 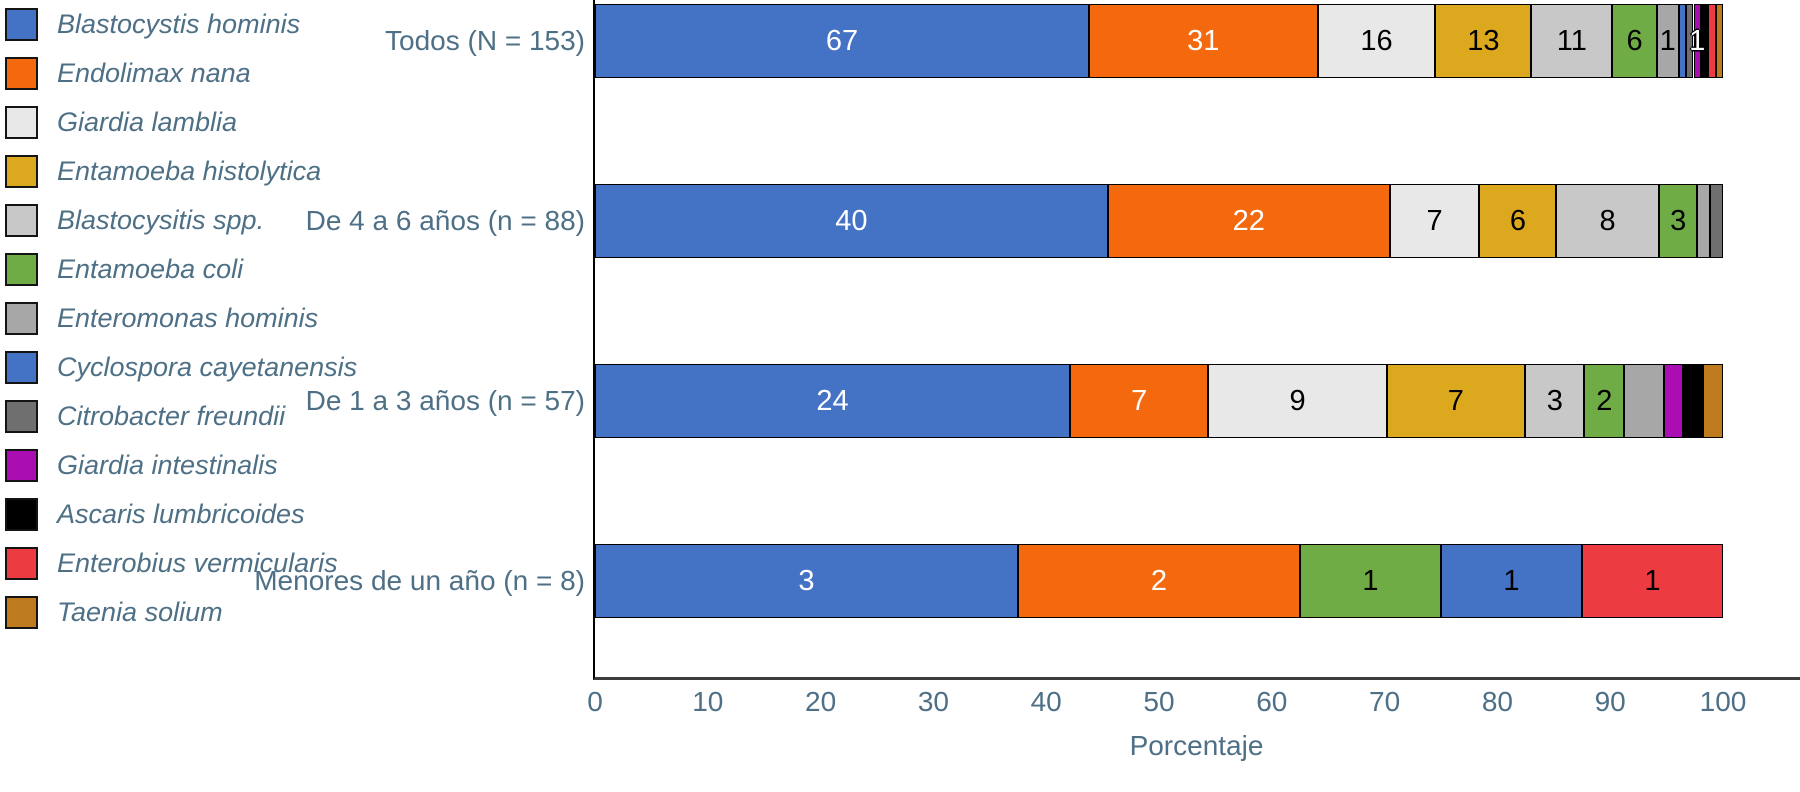 I want to click on legend-item: Blastocystis hominis, so click(x=152, y=24).